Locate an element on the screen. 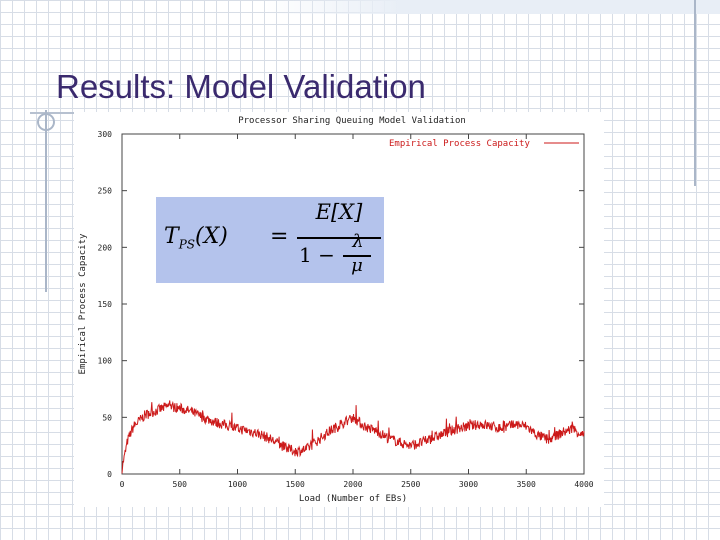 Image resolution: width=720 pixels, height=540 pixels. x-tick-label: 4000 is located at coordinates (583, 484).